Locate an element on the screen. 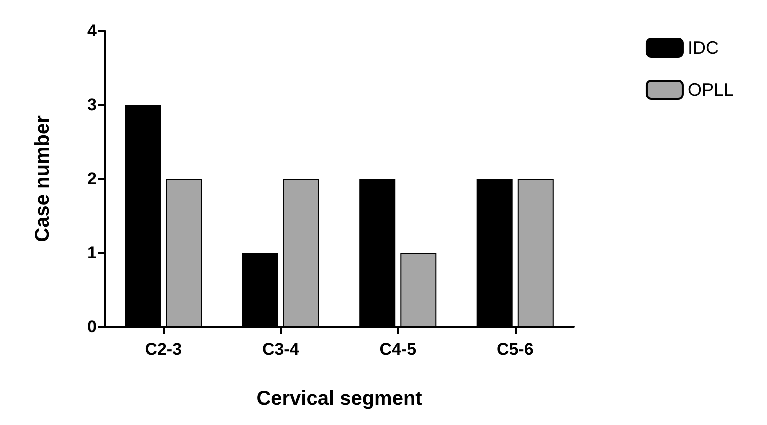  y-axis-title: Case number is located at coordinates (43, 178).